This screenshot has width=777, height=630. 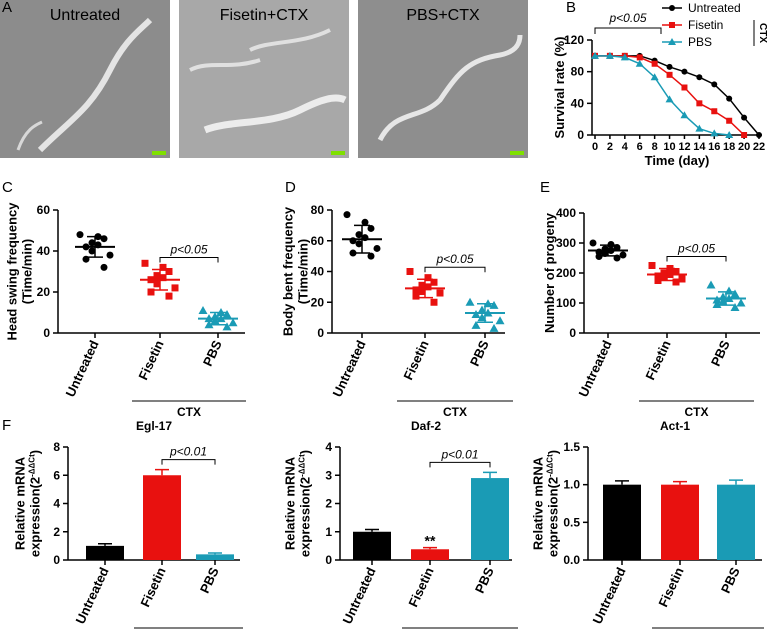 What do you see at coordinates (154, 426) in the screenshot?
I see `chart-title: Egl-17` at bounding box center [154, 426].